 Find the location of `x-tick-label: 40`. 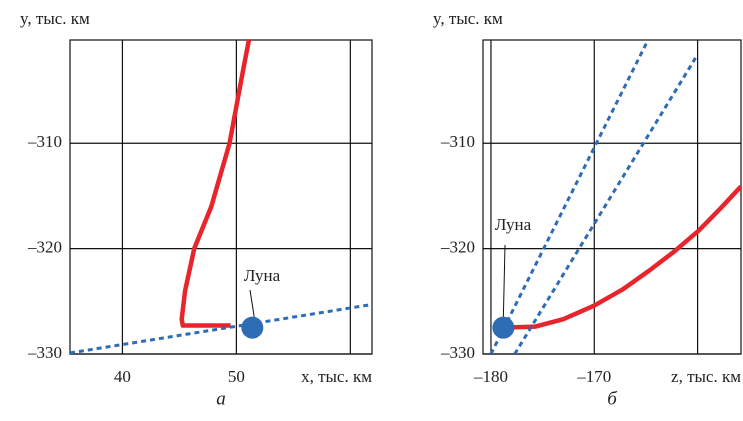

x-tick-label: 40 is located at coordinates (122, 376).